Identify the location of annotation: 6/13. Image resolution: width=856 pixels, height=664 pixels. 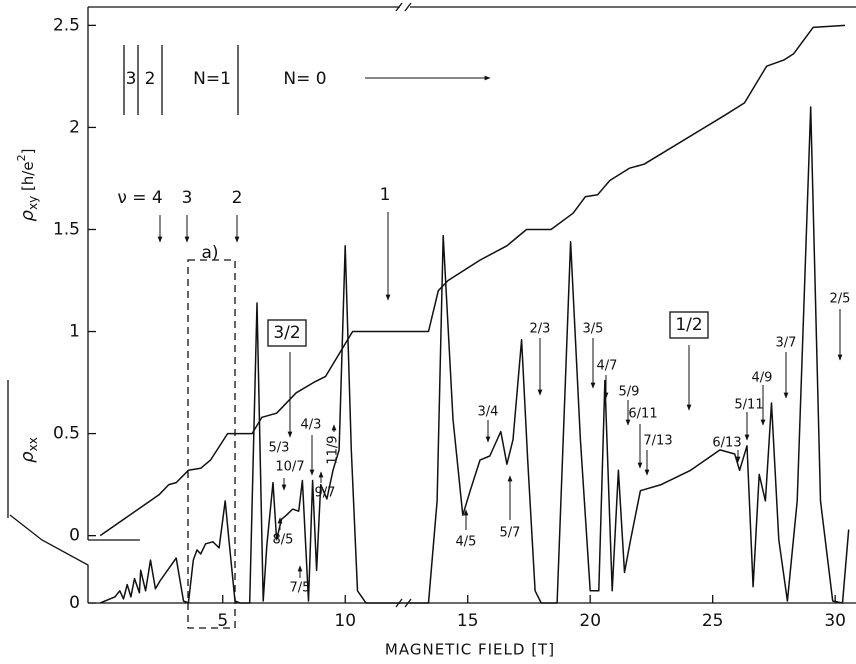
(726, 443).